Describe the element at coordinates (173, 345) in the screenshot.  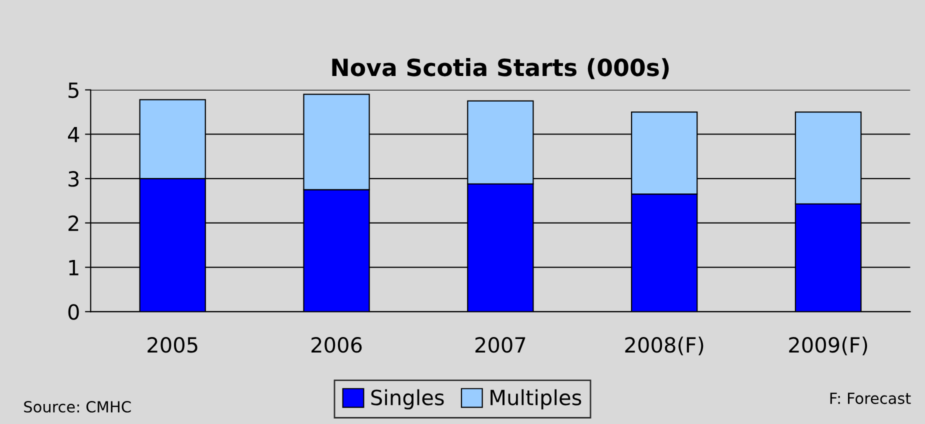
I see `x-tick-label: 2005` at that location.